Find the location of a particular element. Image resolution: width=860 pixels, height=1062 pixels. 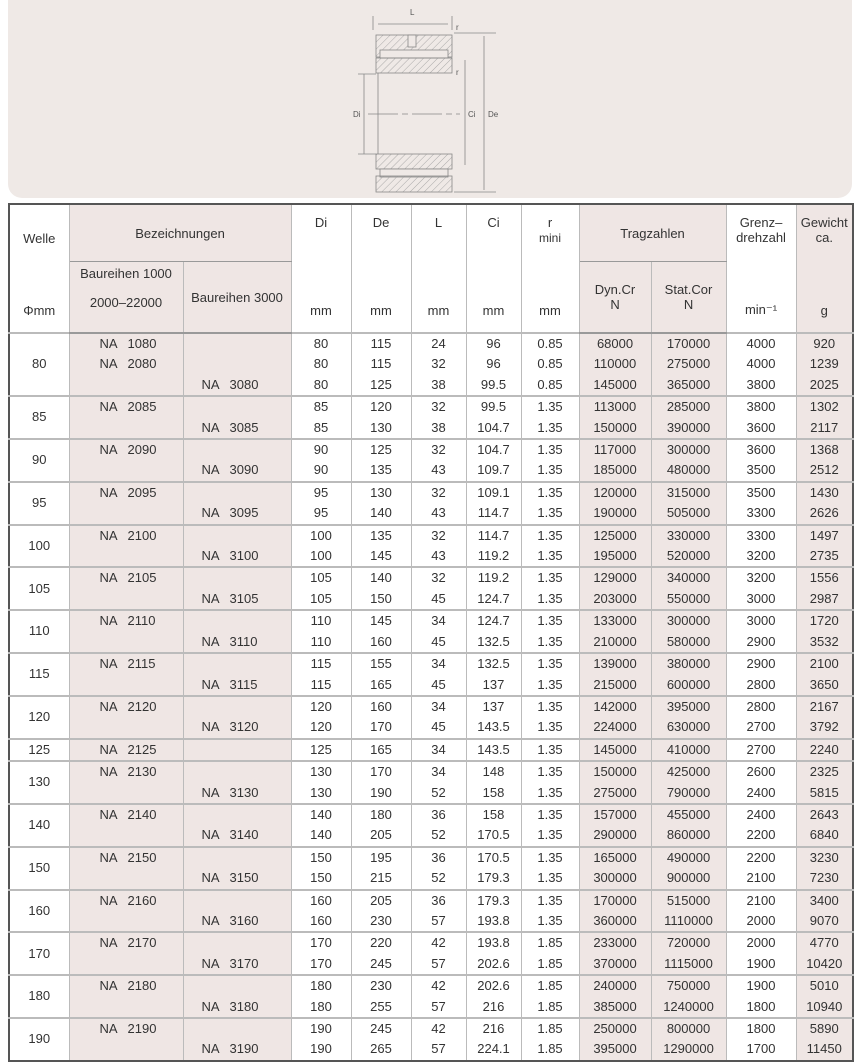

cell-dyn-cr: 395000 is located at coordinates (615, 1050).